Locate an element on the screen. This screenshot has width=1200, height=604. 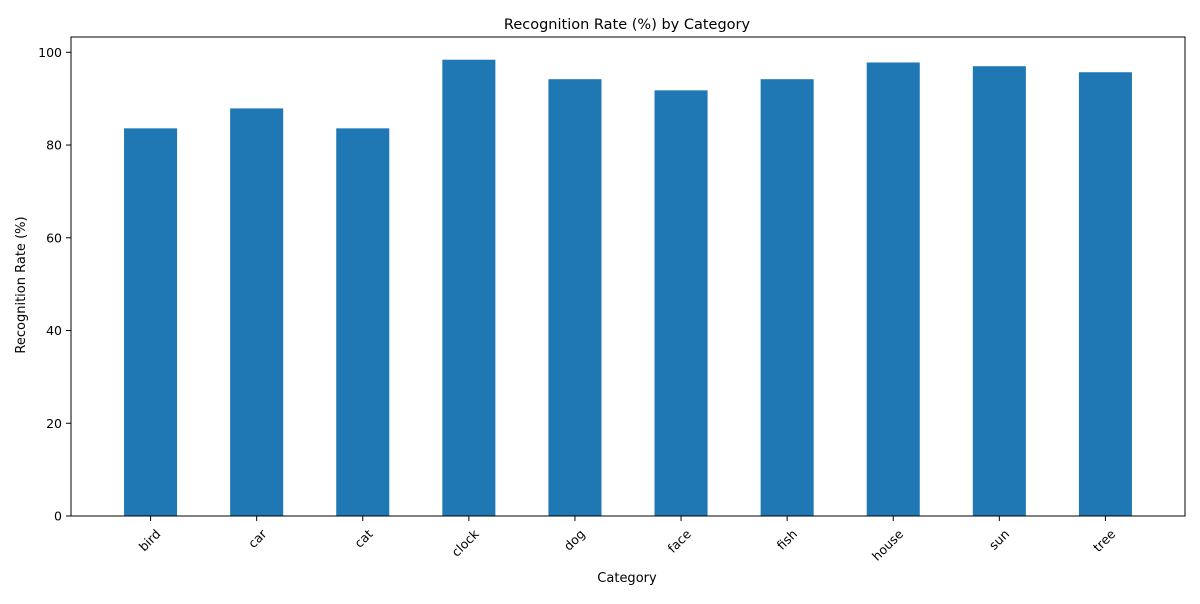
y-tick-label: 40 is located at coordinates (54, 330).